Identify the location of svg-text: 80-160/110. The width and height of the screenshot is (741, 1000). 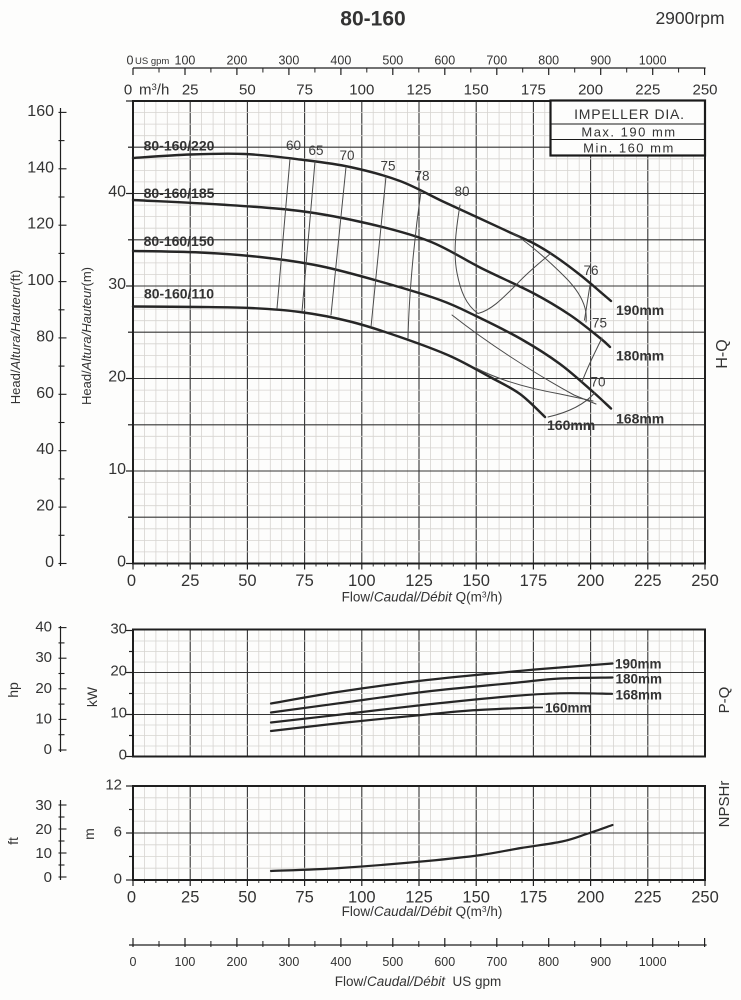
(179, 294).